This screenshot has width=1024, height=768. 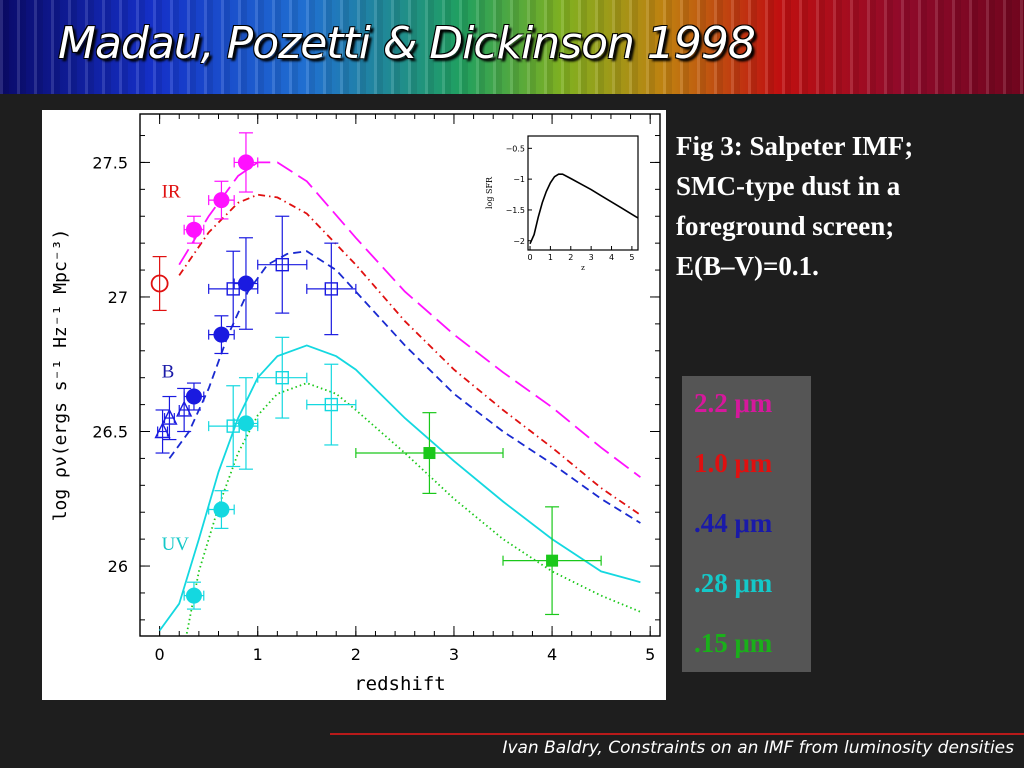 What do you see at coordinates (110, 162) in the screenshot?
I see `y-tick-label: 27.5` at bounding box center [110, 162].